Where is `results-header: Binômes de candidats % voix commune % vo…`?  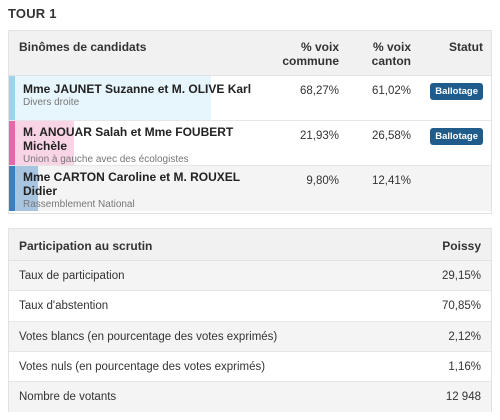 results-header: Binômes de candidats % voix commune % vo… is located at coordinates (250, 53).